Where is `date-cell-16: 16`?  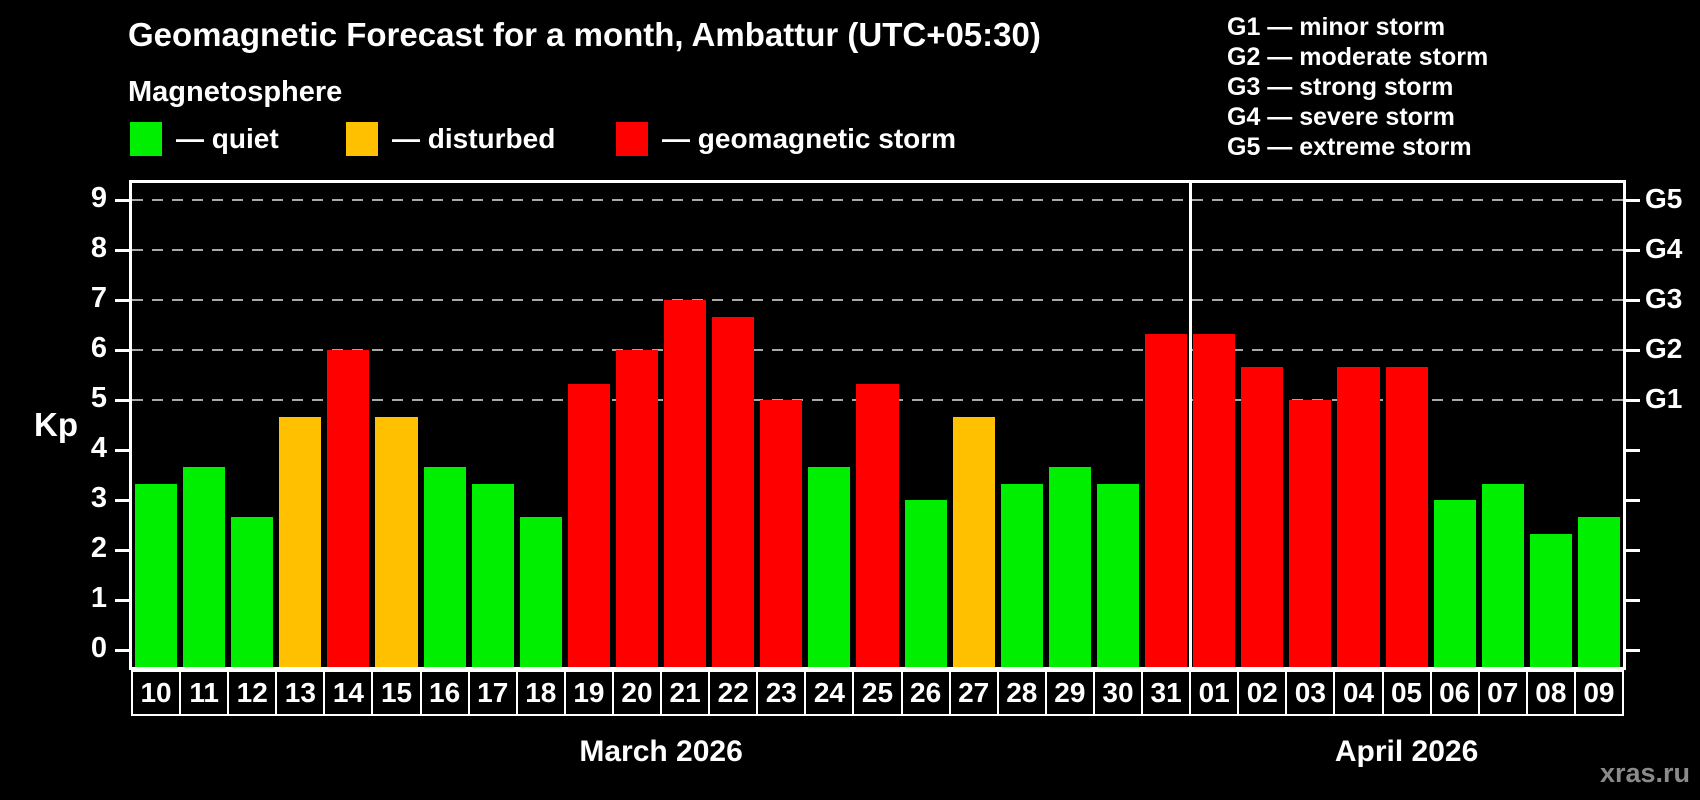
date-cell-16: 16 is located at coordinates (444, 693).